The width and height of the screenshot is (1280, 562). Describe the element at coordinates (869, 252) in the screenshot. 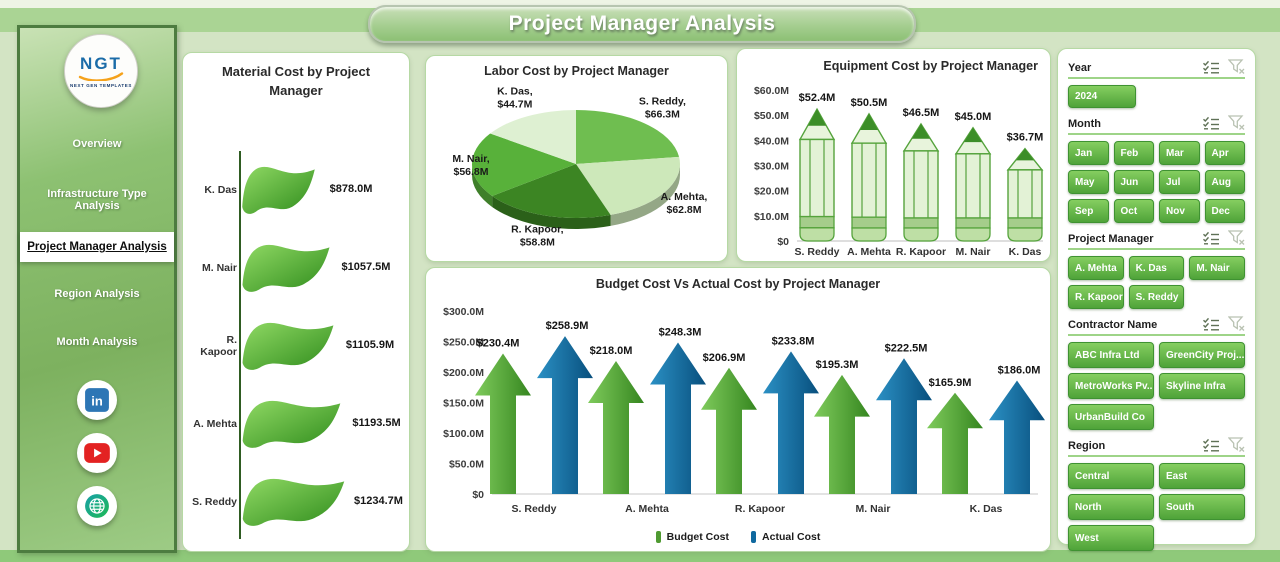

I see `equipment-category-label: A. Mehta` at that location.